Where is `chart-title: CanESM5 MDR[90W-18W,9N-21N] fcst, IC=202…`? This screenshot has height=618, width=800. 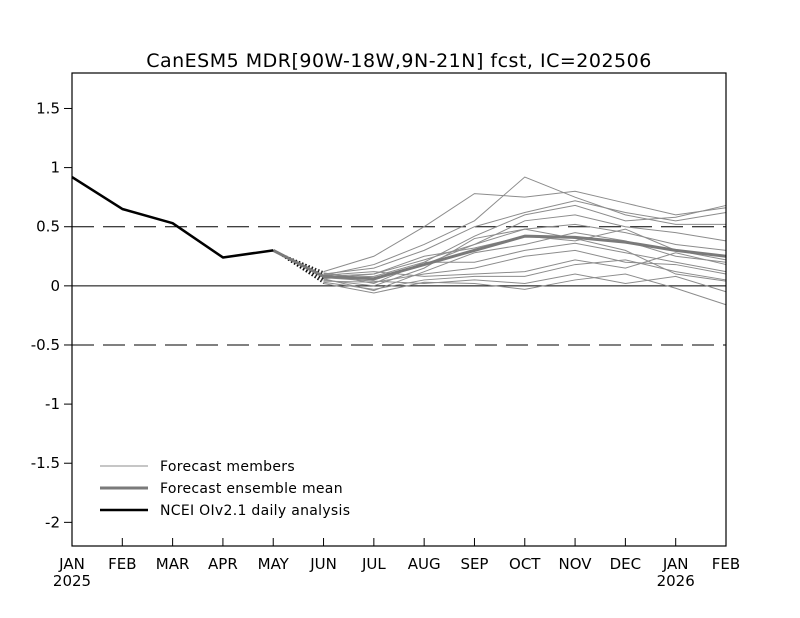 chart-title: CanESM5 MDR[90W-18W,9N-21N] fcst, IC=202… is located at coordinates (399, 61).